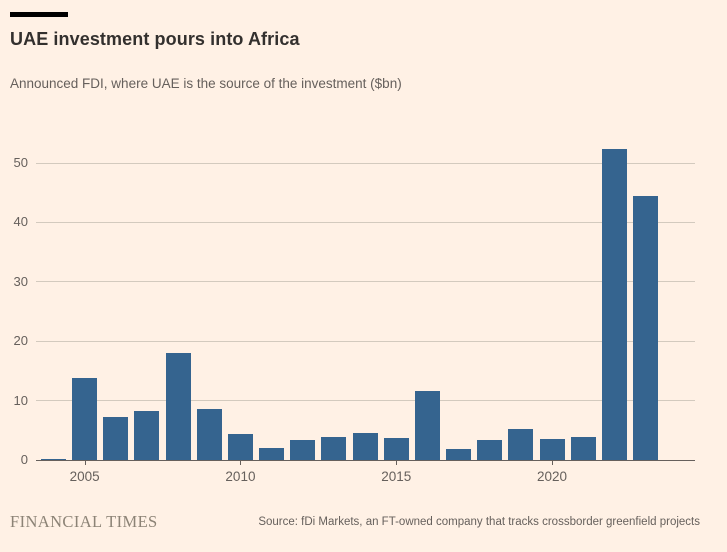 The image size is (727, 552). I want to click on title-tag-bar, so click(39, 14).